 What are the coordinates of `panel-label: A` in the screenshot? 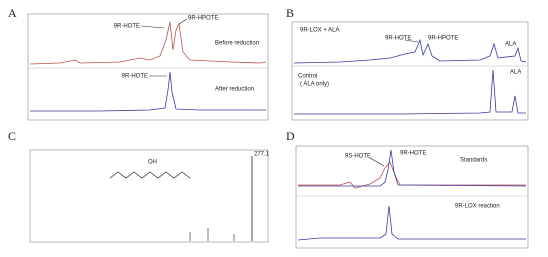 It's located at (12, 13).